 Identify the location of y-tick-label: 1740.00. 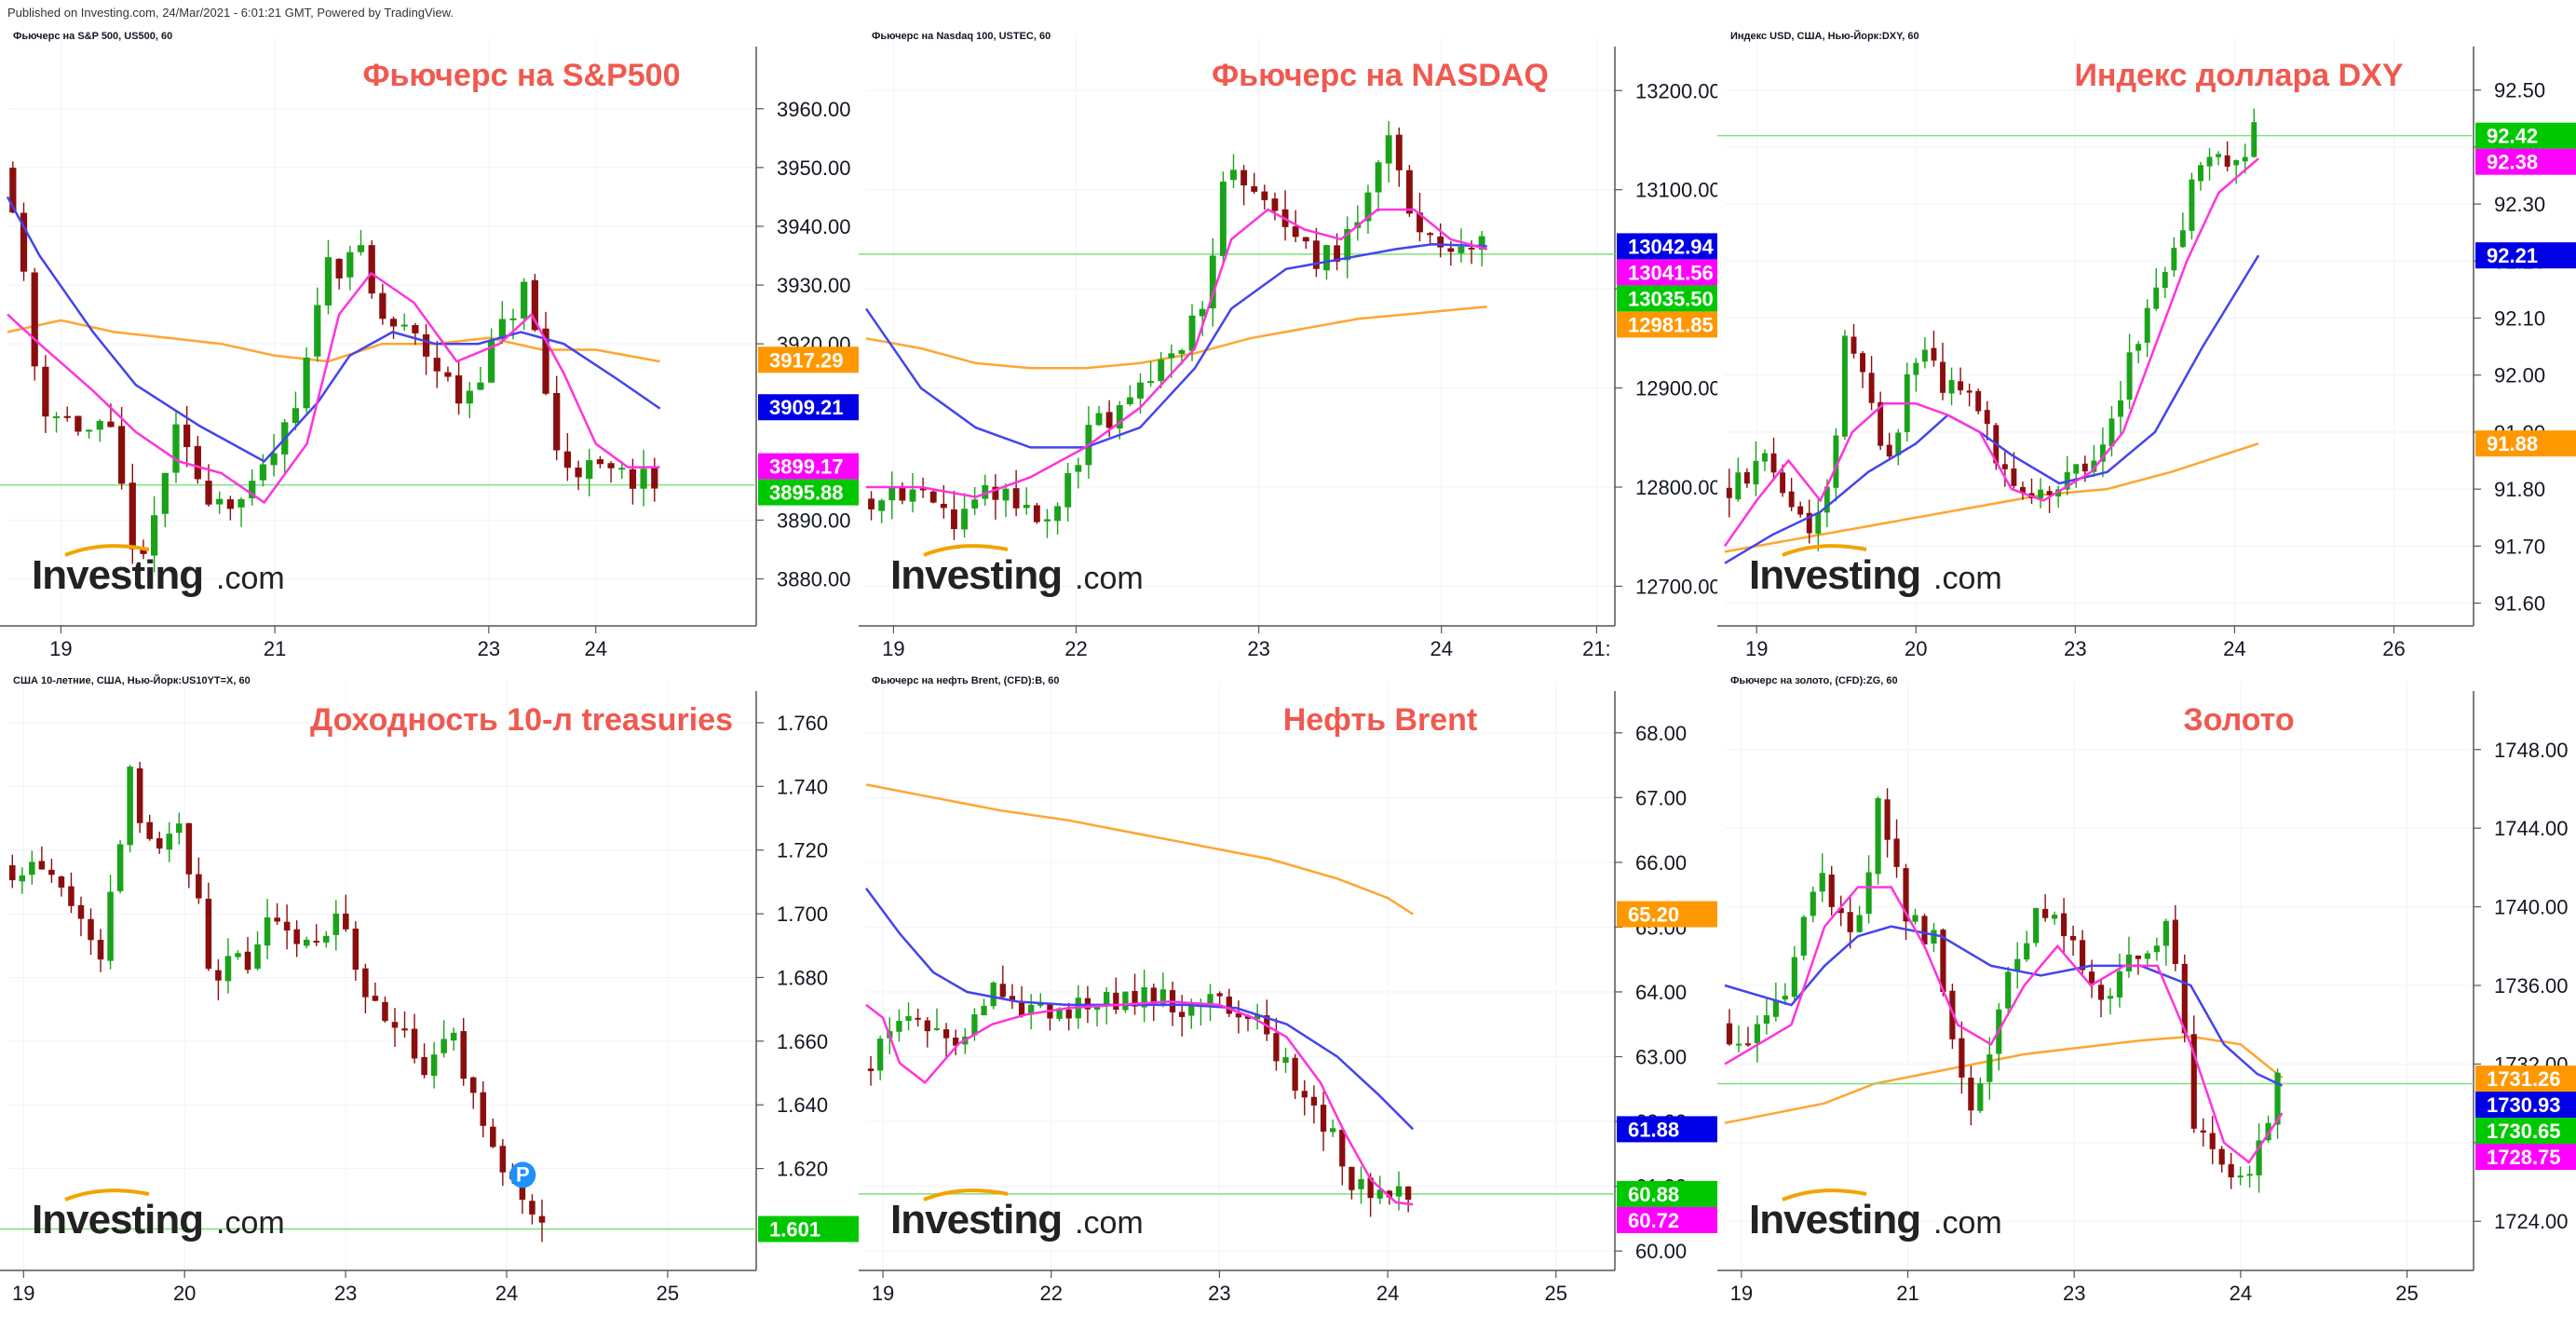
(2531, 907).